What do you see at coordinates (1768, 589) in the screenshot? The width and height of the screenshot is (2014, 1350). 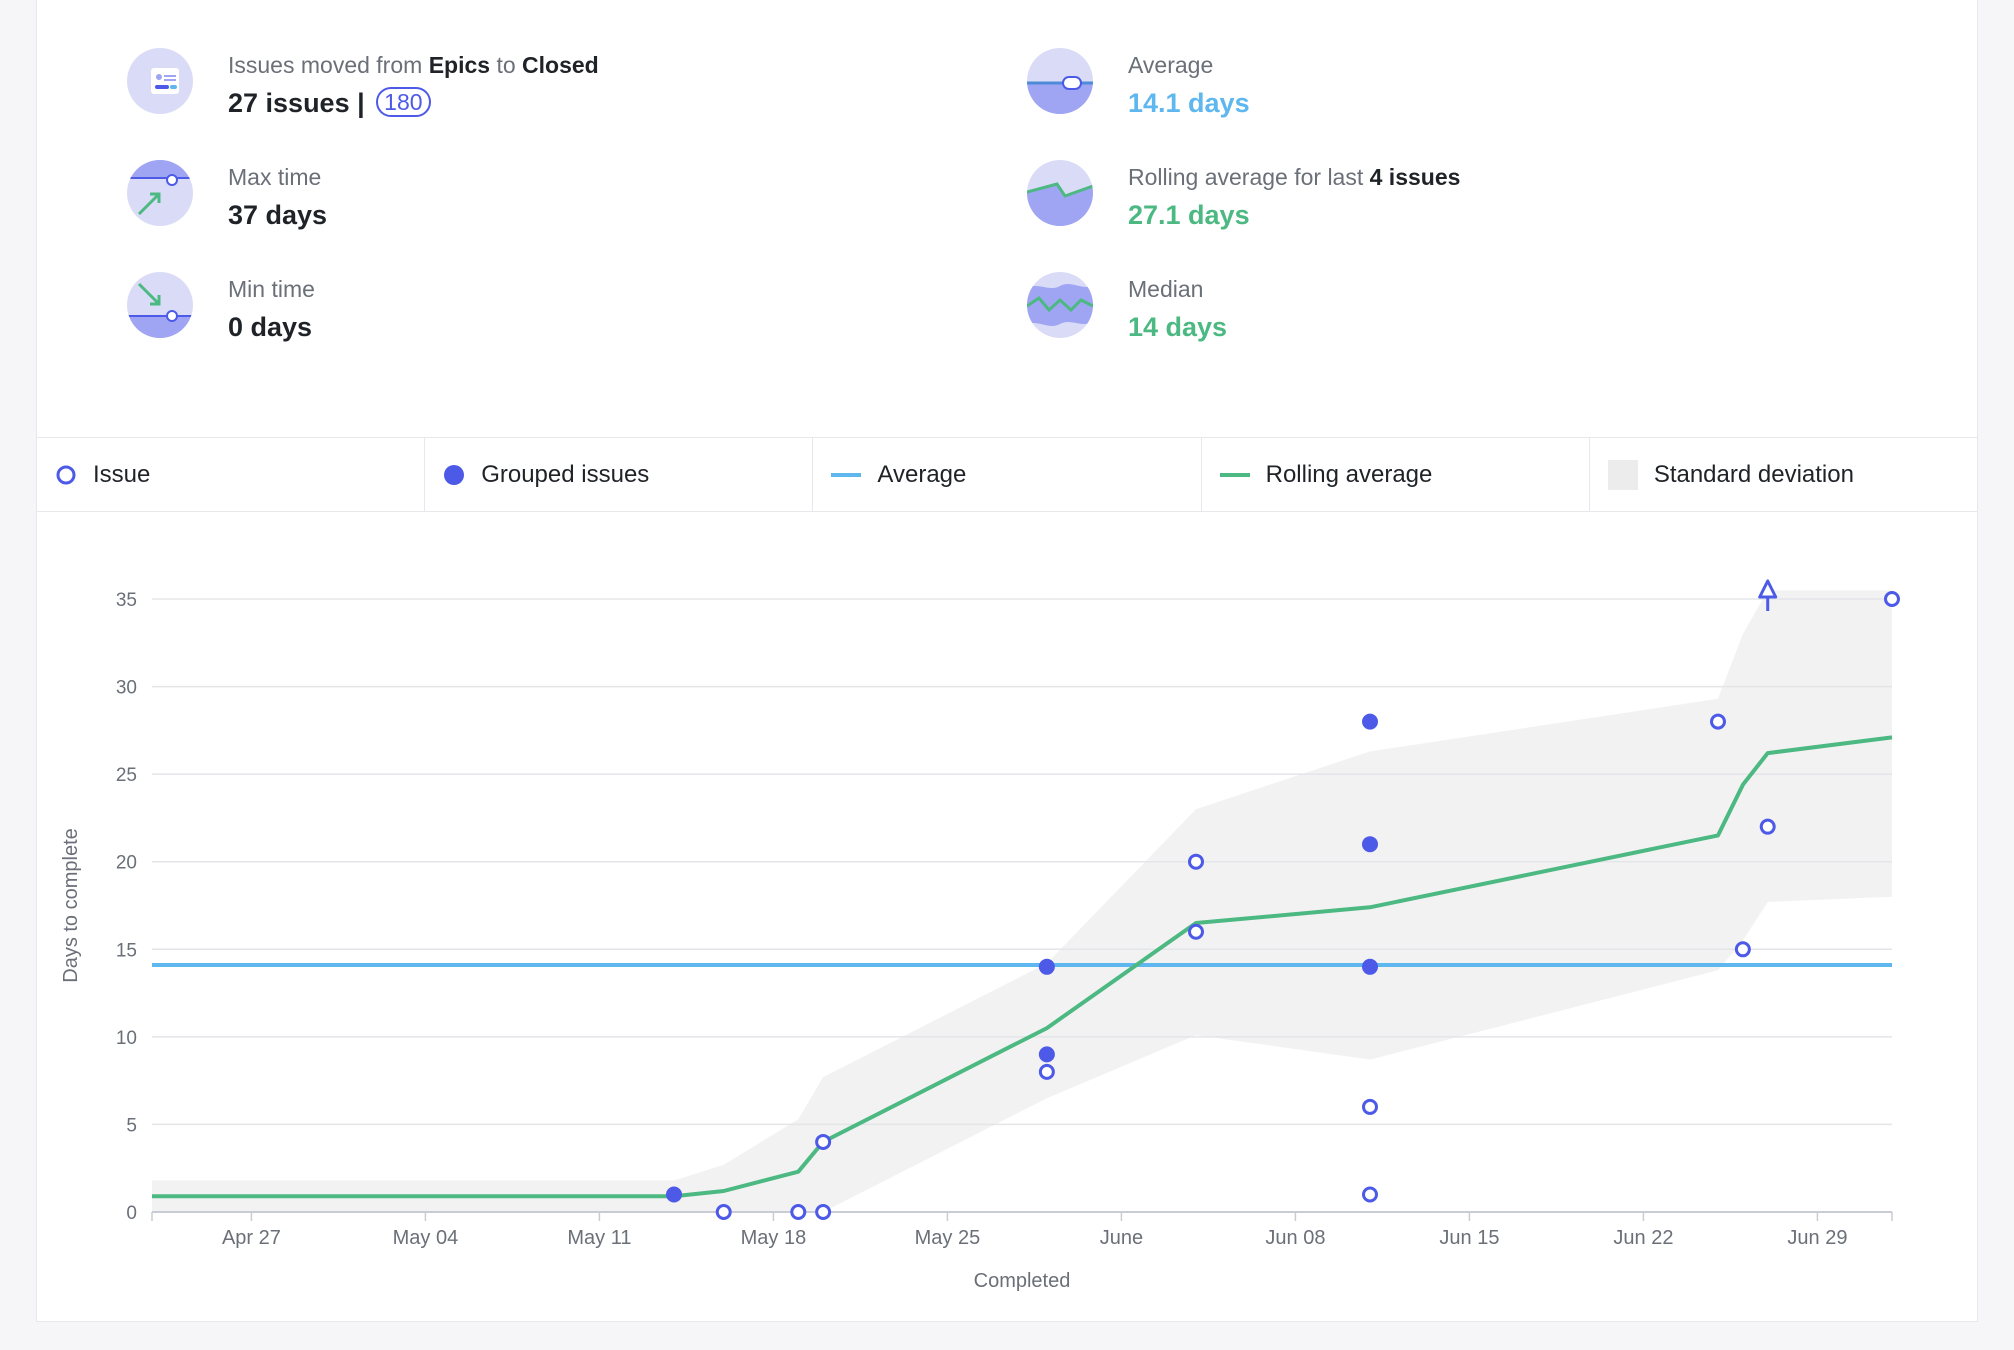 I see `outlier-arrow-icon` at bounding box center [1768, 589].